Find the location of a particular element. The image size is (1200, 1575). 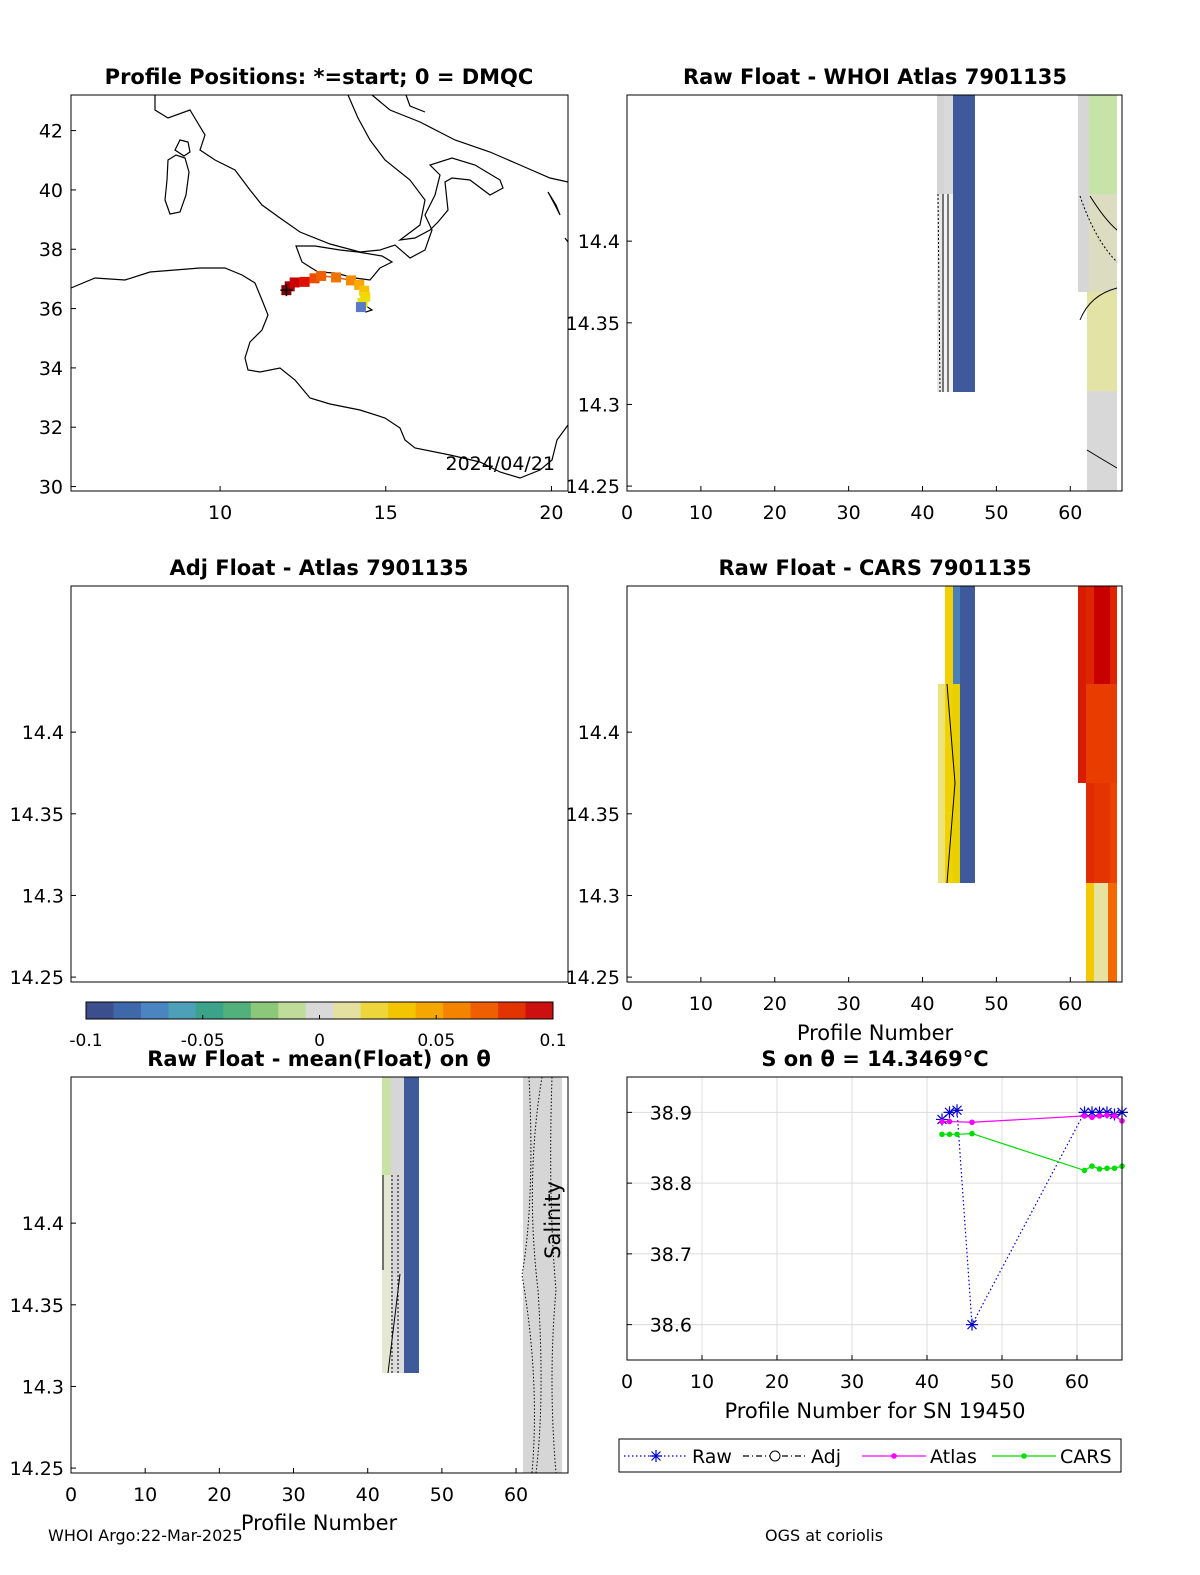

mean-title: Raw Float - mean(Float) on θ is located at coordinates (319, 1059).